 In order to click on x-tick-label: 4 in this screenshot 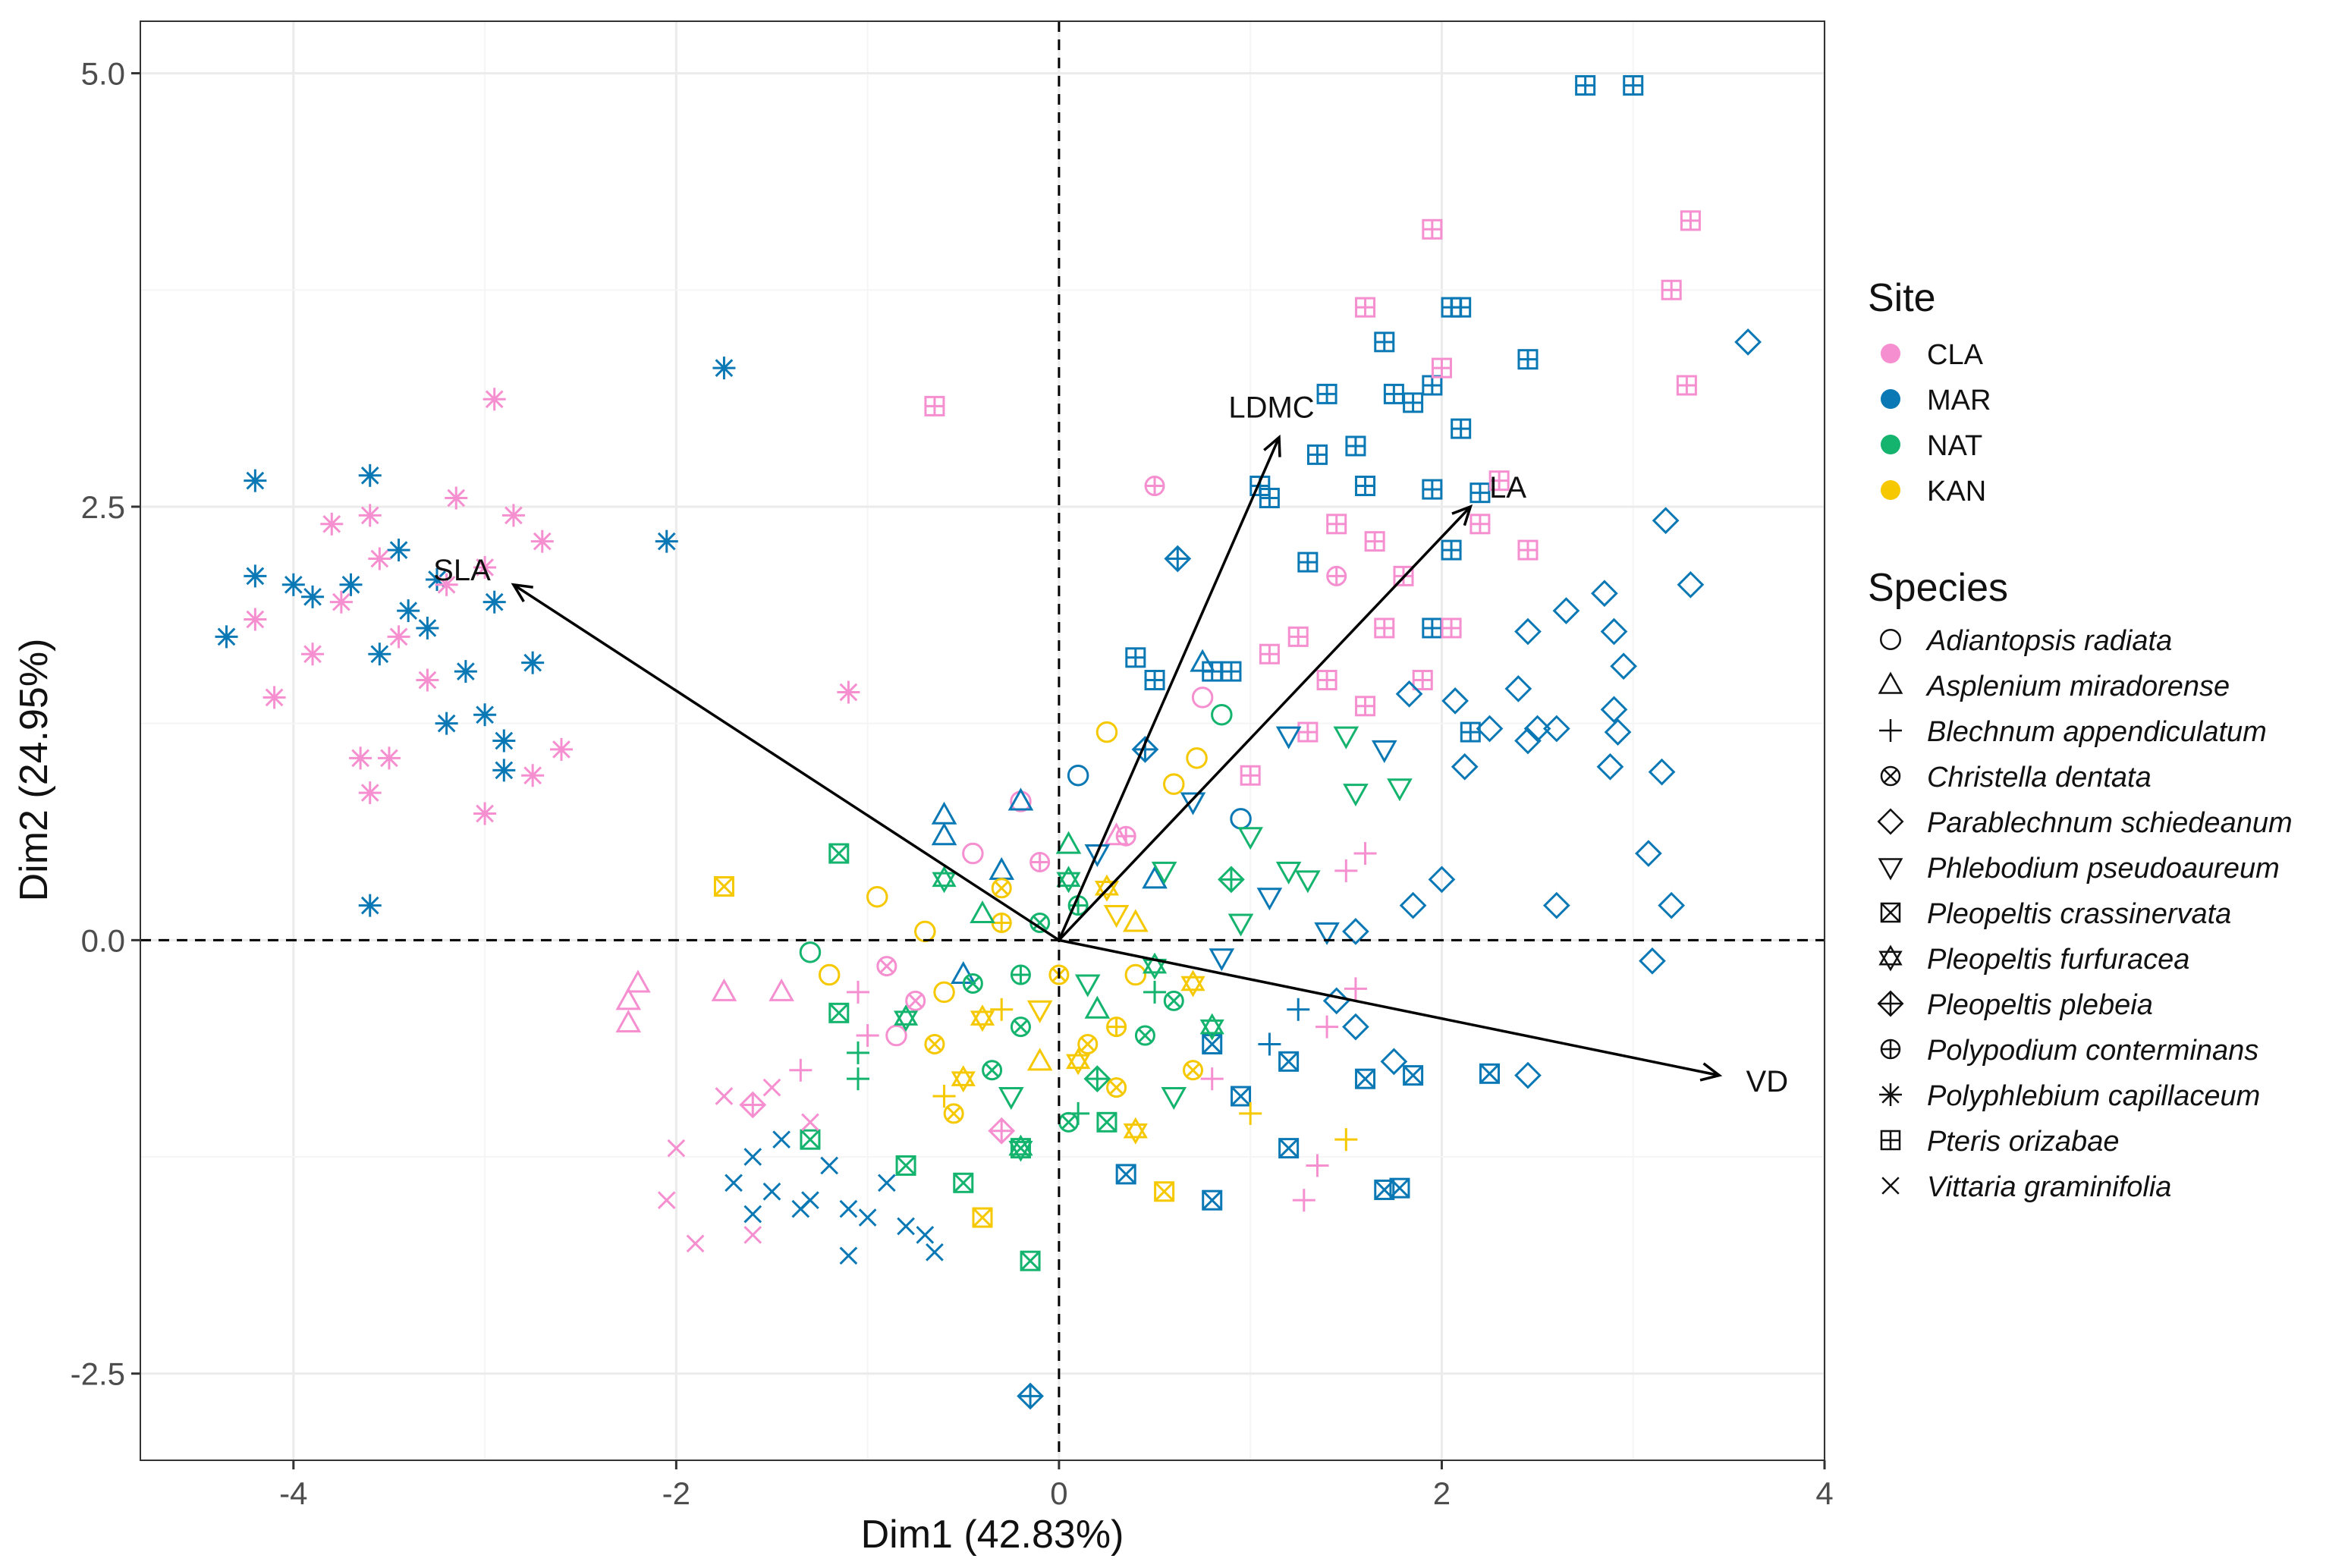, I will do `click(1824, 1493)`.